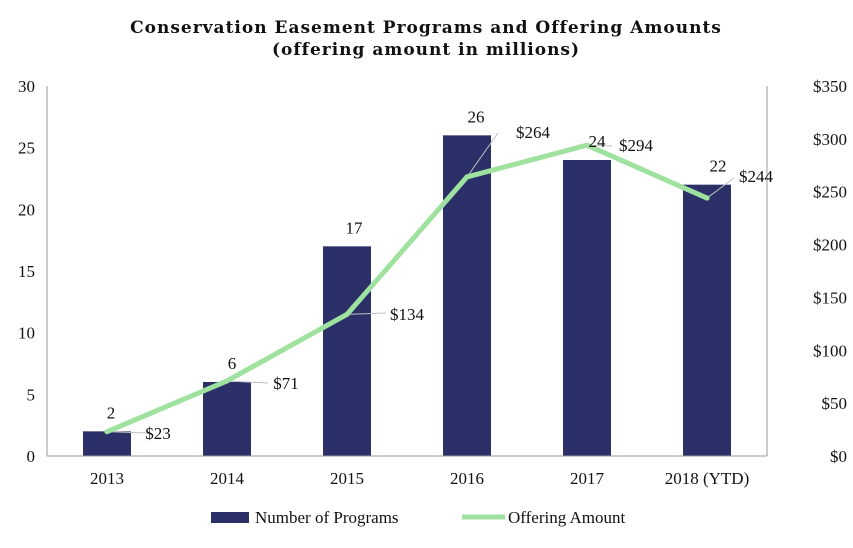 The image size is (853, 548). What do you see at coordinates (830, 139) in the screenshot?
I see `right-tick-label: $300` at bounding box center [830, 139].